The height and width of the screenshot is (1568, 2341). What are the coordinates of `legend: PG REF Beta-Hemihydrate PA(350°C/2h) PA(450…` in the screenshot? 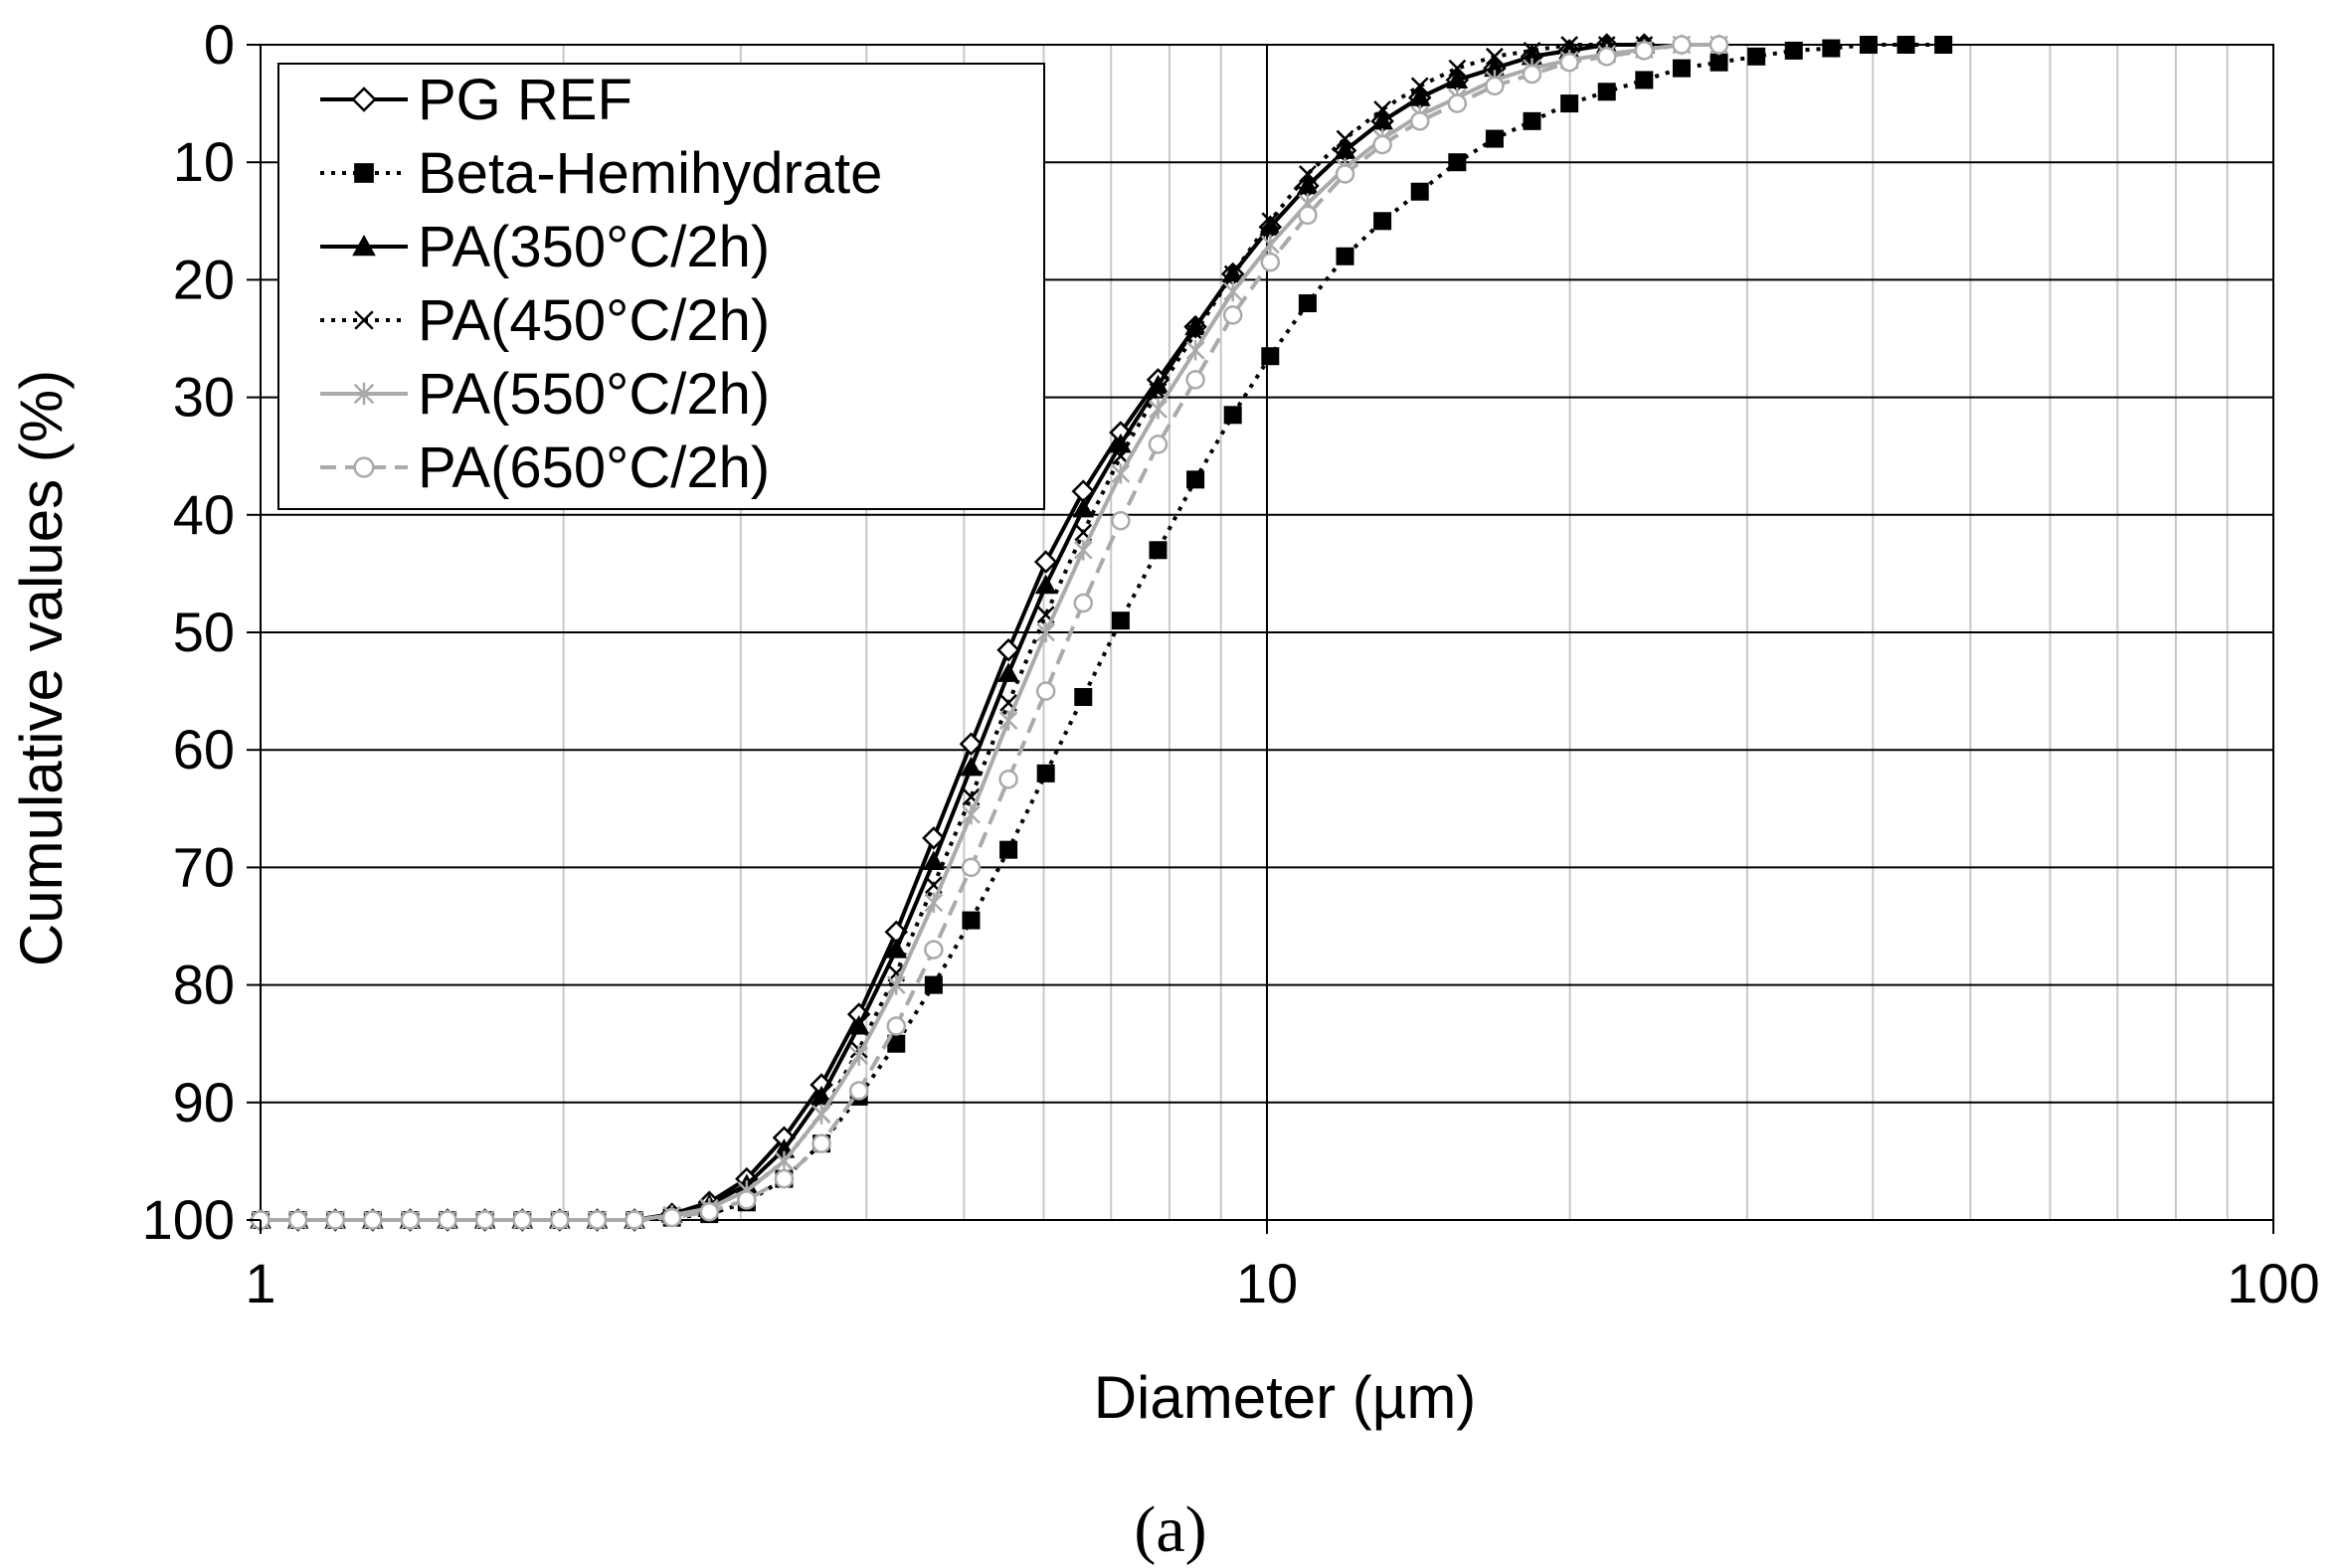 It's located at (661, 286).